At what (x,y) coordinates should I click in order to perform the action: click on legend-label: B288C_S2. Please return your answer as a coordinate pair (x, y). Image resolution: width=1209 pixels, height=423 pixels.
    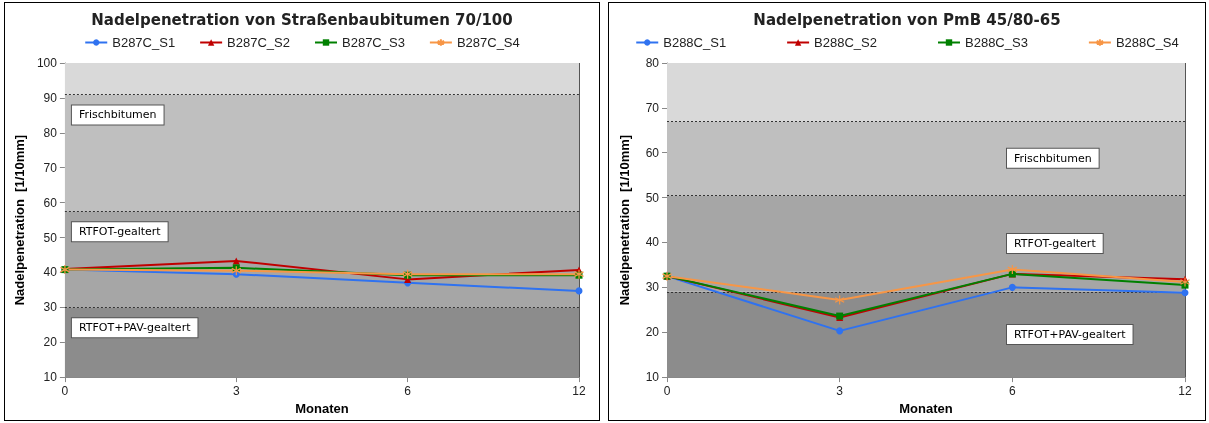
    Looking at the image, I should click on (846, 42).